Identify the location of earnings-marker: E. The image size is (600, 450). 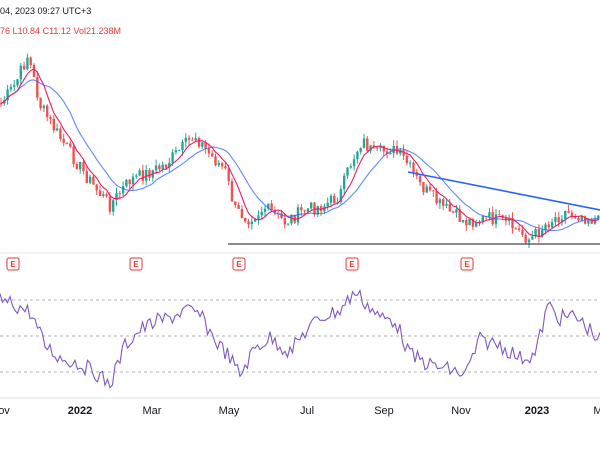
(239, 264).